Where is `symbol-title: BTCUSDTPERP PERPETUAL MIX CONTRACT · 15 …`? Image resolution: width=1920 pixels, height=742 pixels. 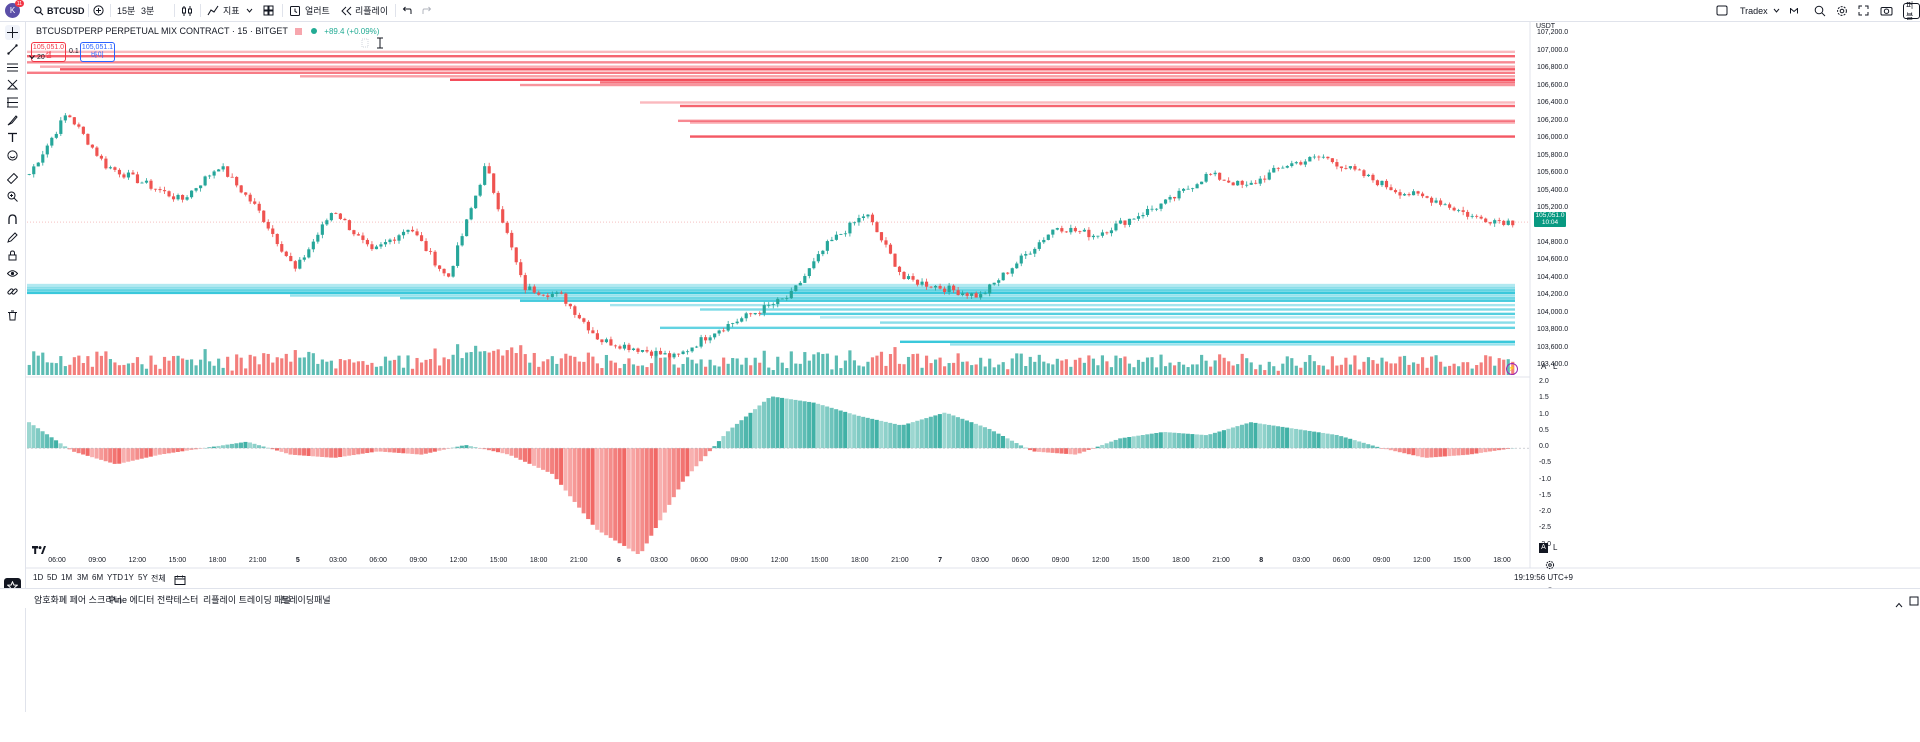 symbol-title: BTCUSDTPERP PERPETUAL MIX CONTRACT · 15 … is located at coordinates (162, 31).